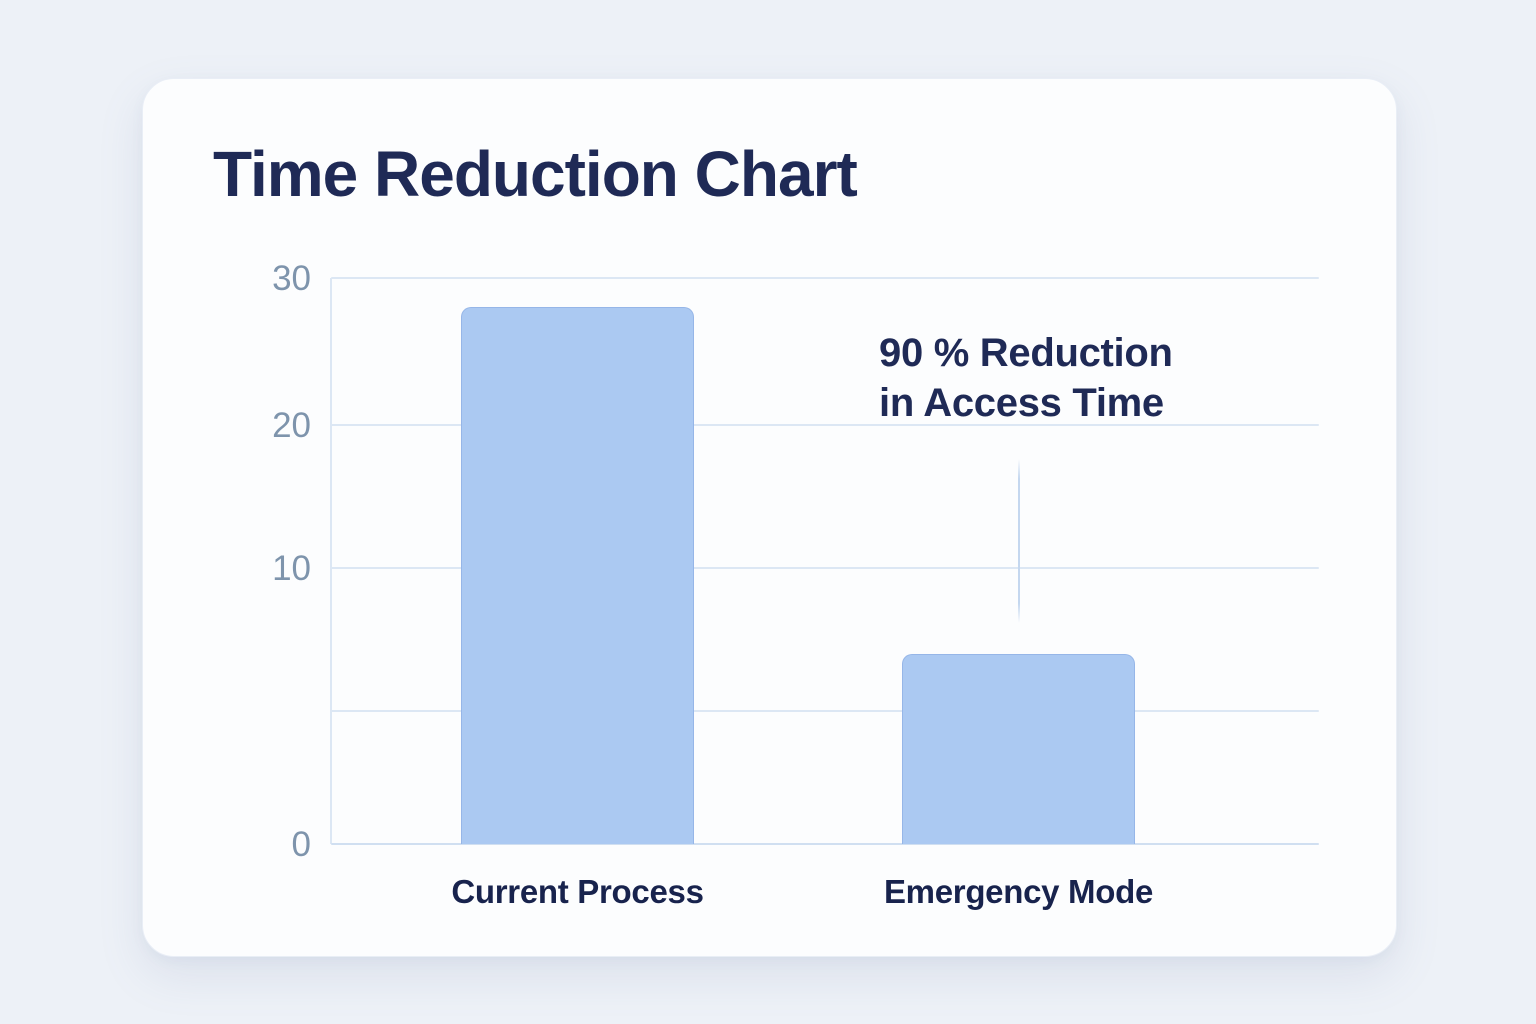 The width and height of the screenshot is (1536, 1024). What do you see at coordinates (535, 174) in the screenshot?
I see `chart-title: Time Reduction Chart` at bounding box center [535, 174].